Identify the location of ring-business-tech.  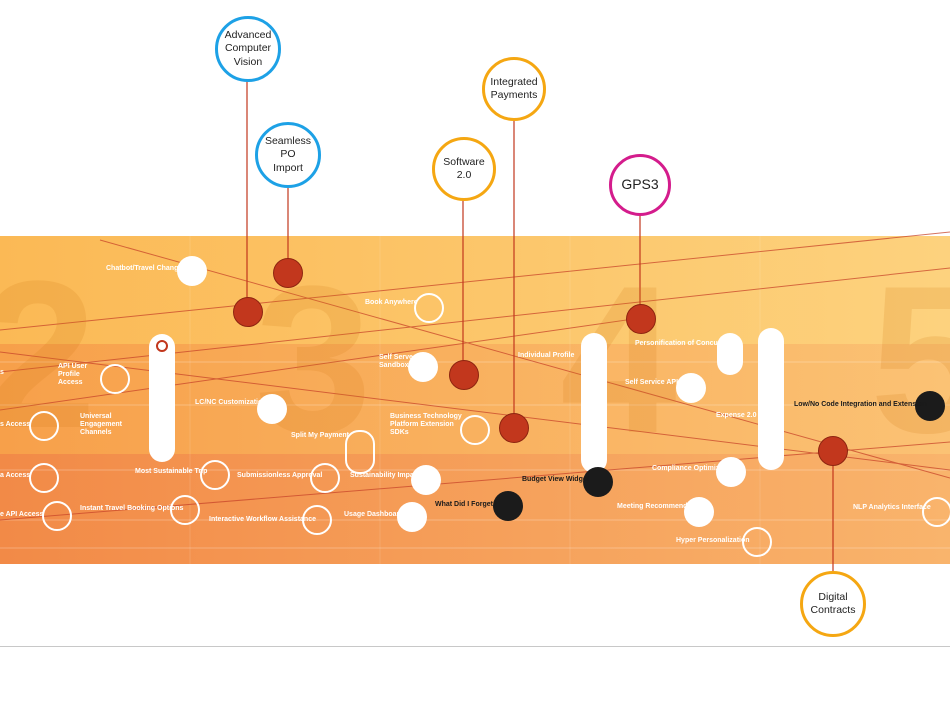
(475, 430).